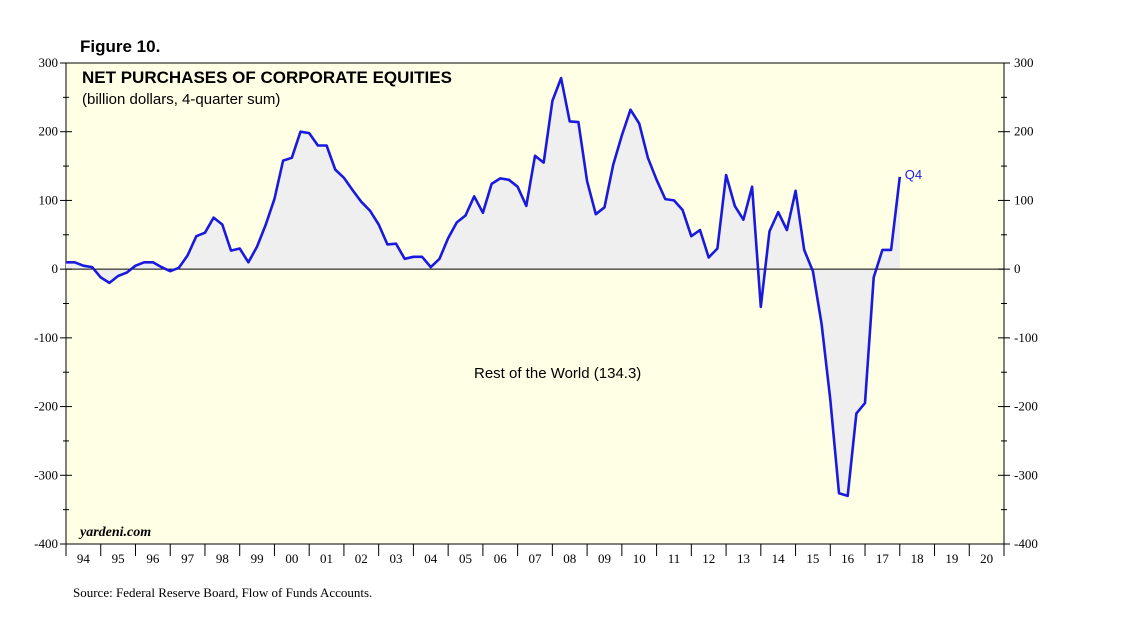  I want to click on x-tick-label: 96, so click(153, 558).